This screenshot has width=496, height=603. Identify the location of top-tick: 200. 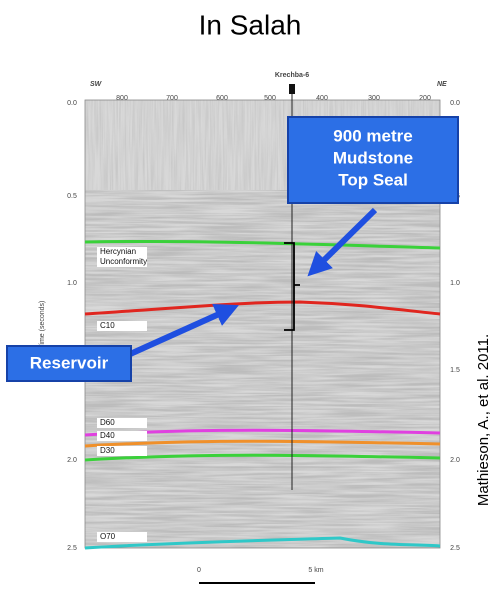
(425, 98).